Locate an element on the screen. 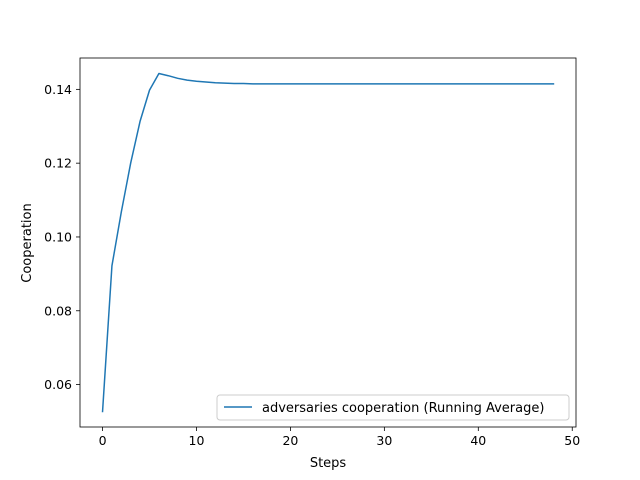  y-tick-label: 0.08 is located at coordinates (58, 310).